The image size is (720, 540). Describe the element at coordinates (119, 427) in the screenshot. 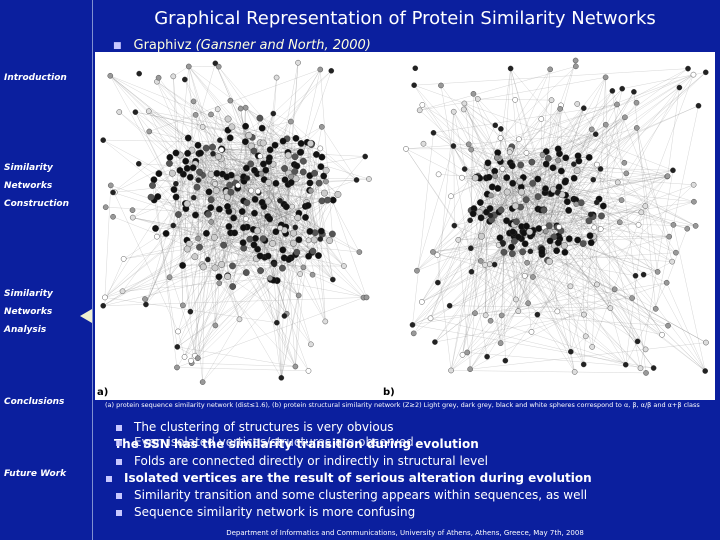

I see `bullet-square-icon` at that location.